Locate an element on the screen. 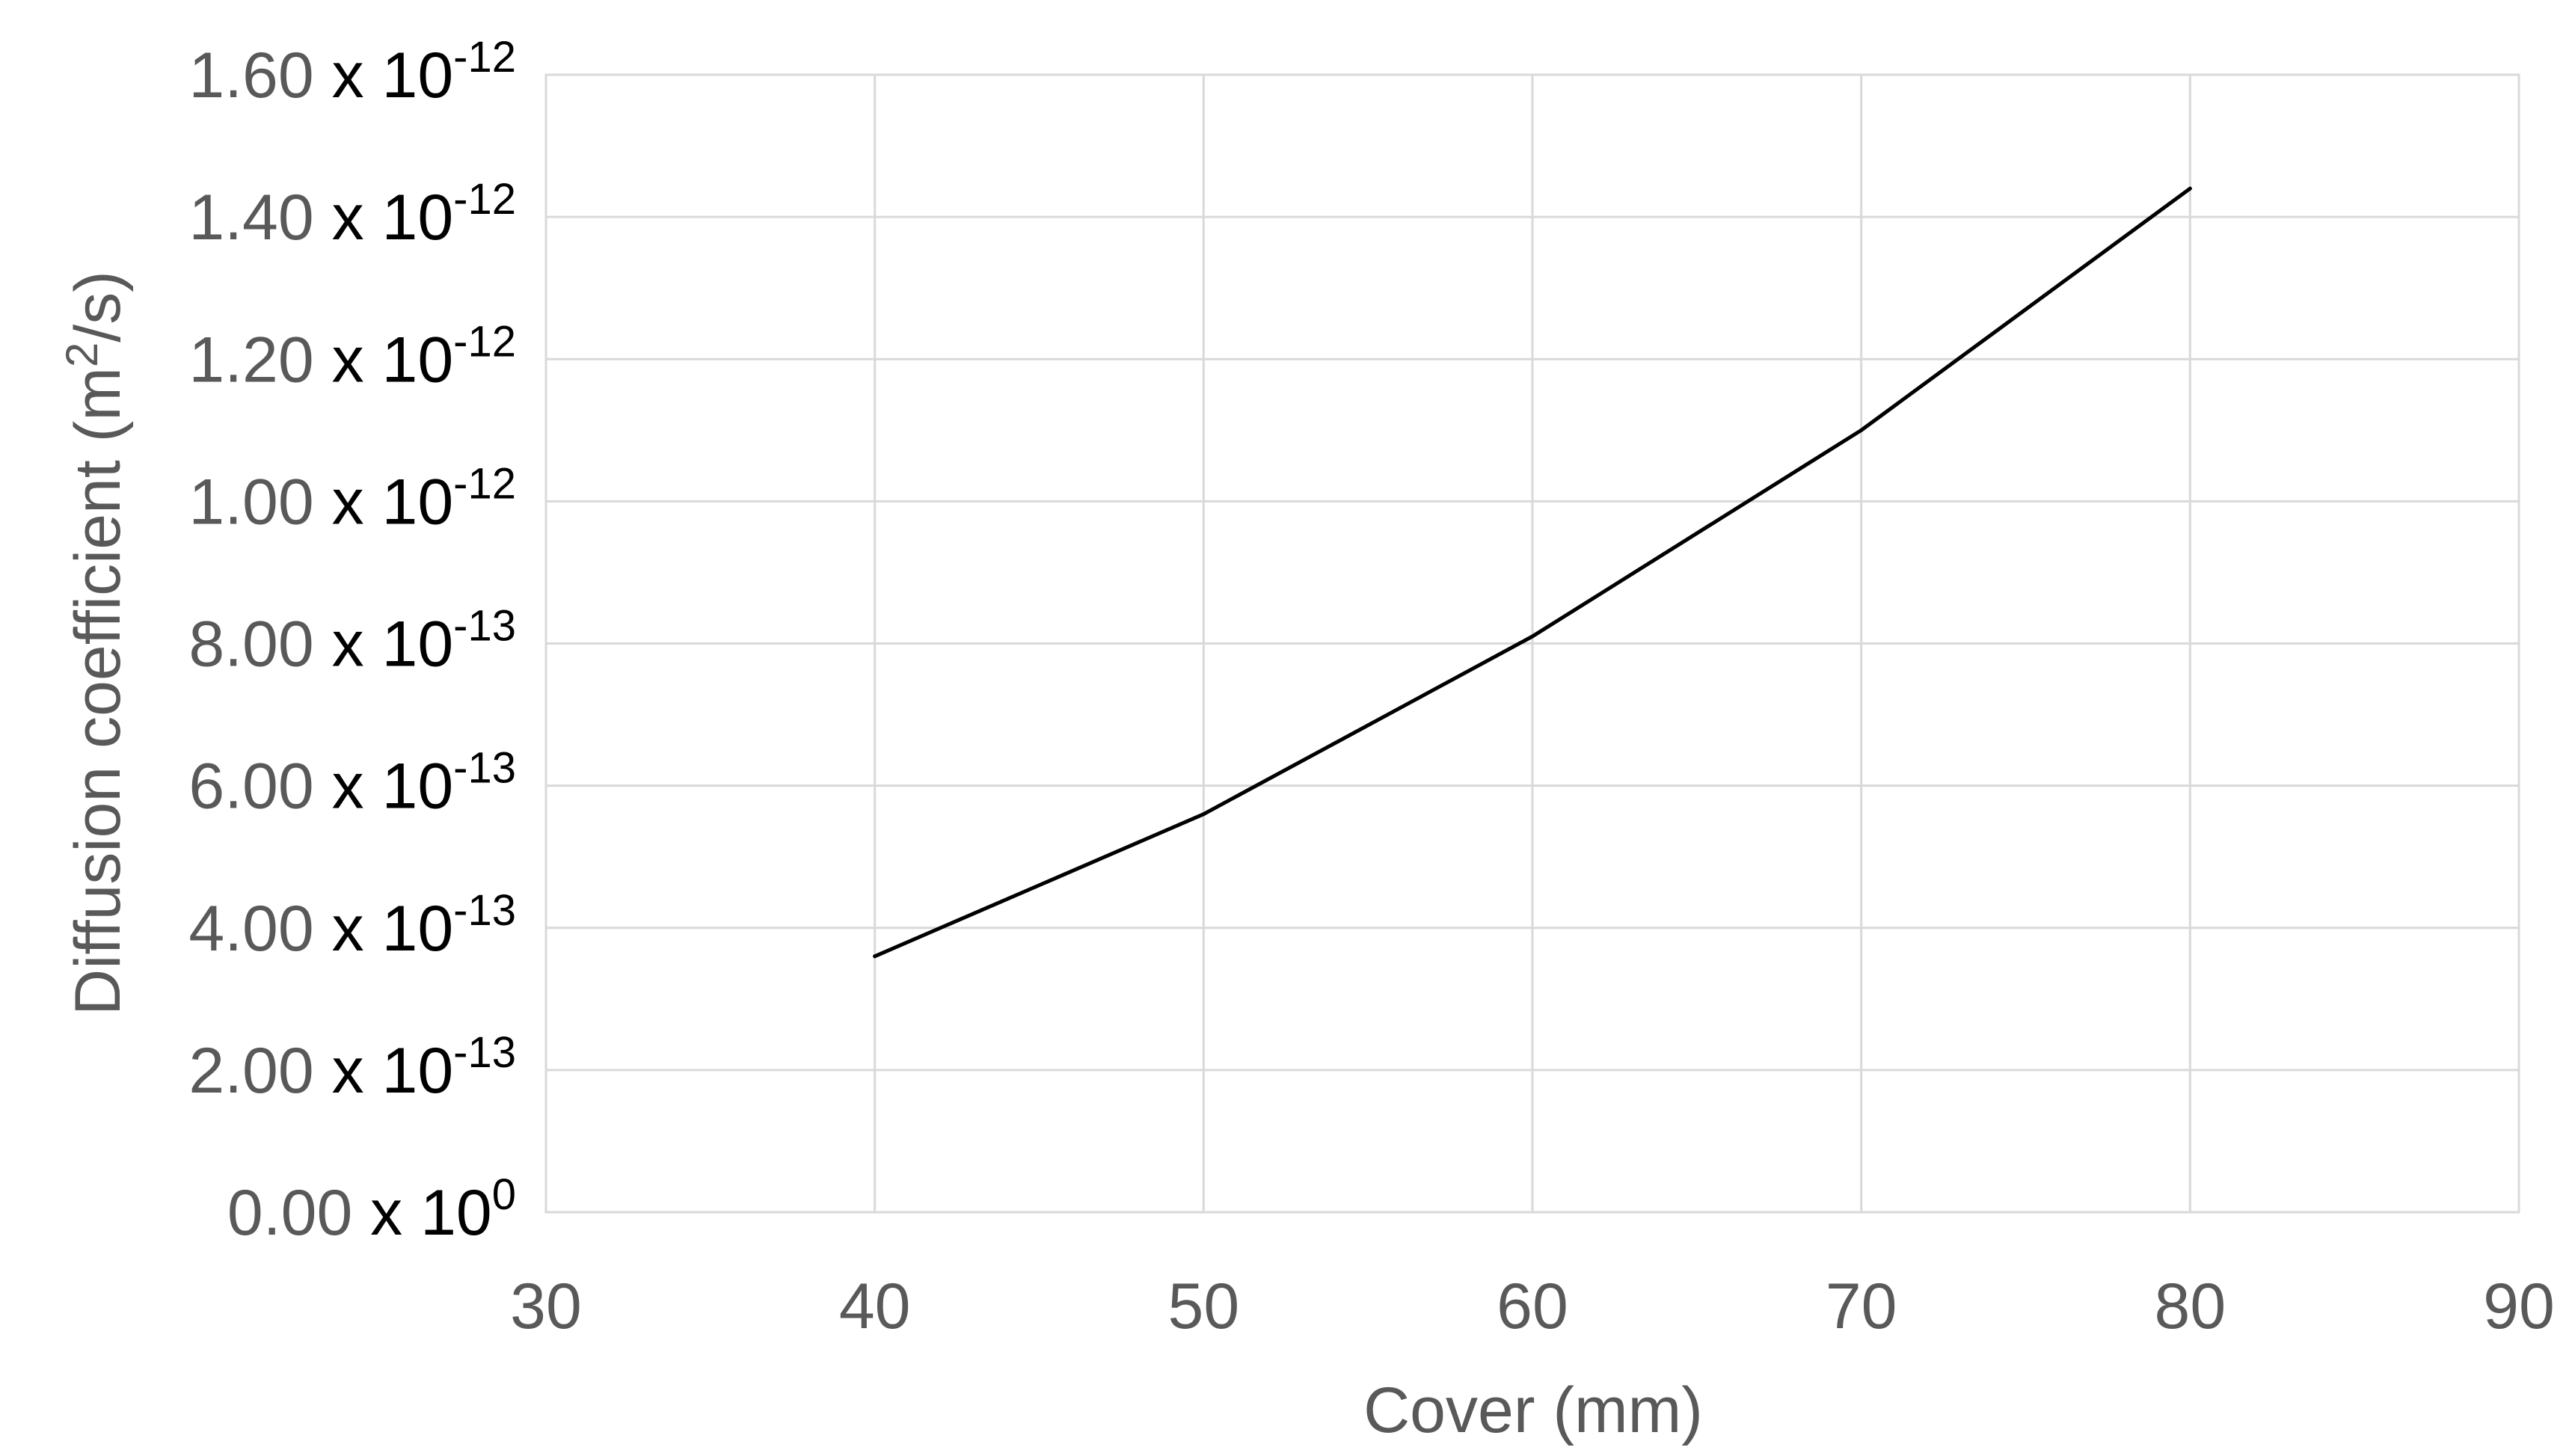 The height and width of the screenshot is (1456, 2572). x-tick-label: 70 is located at coordinates (1861, 1306).